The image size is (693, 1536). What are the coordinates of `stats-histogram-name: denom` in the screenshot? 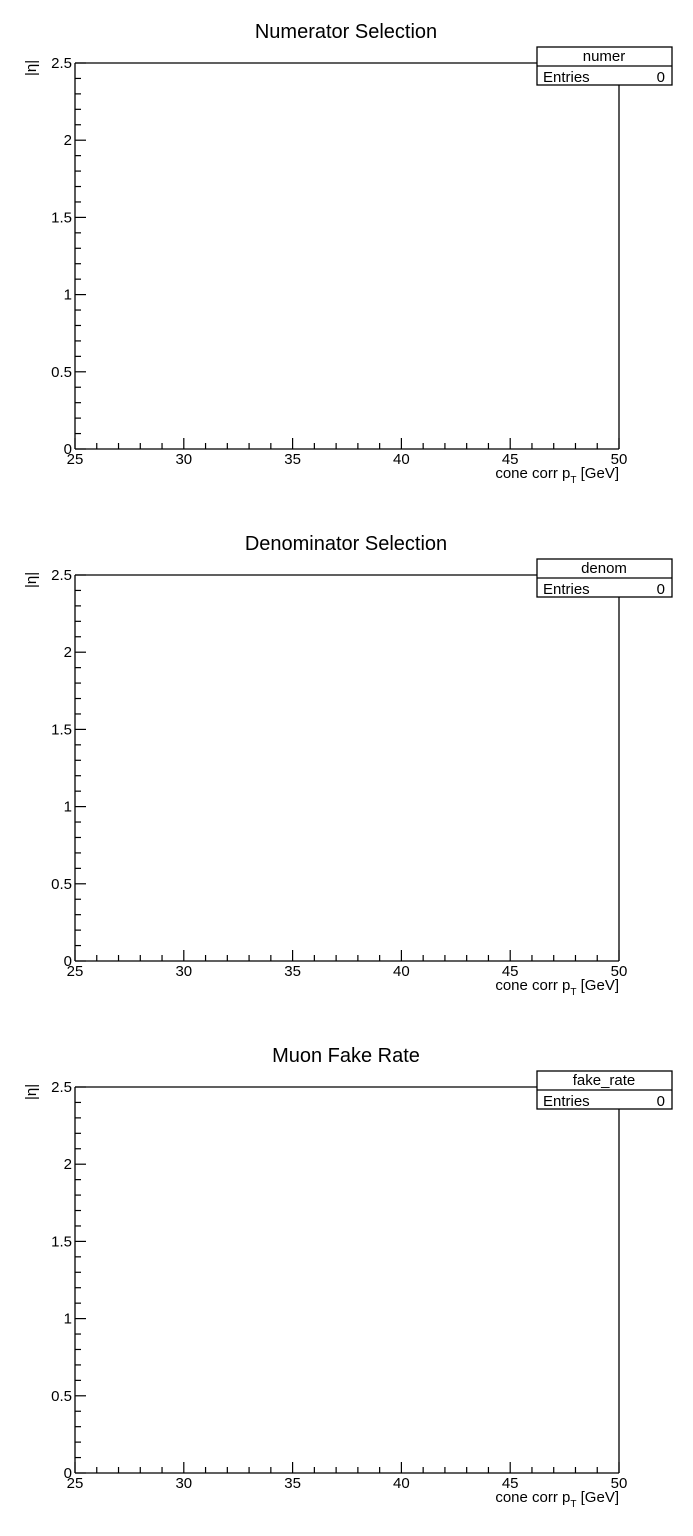 It's located at (604, 568).